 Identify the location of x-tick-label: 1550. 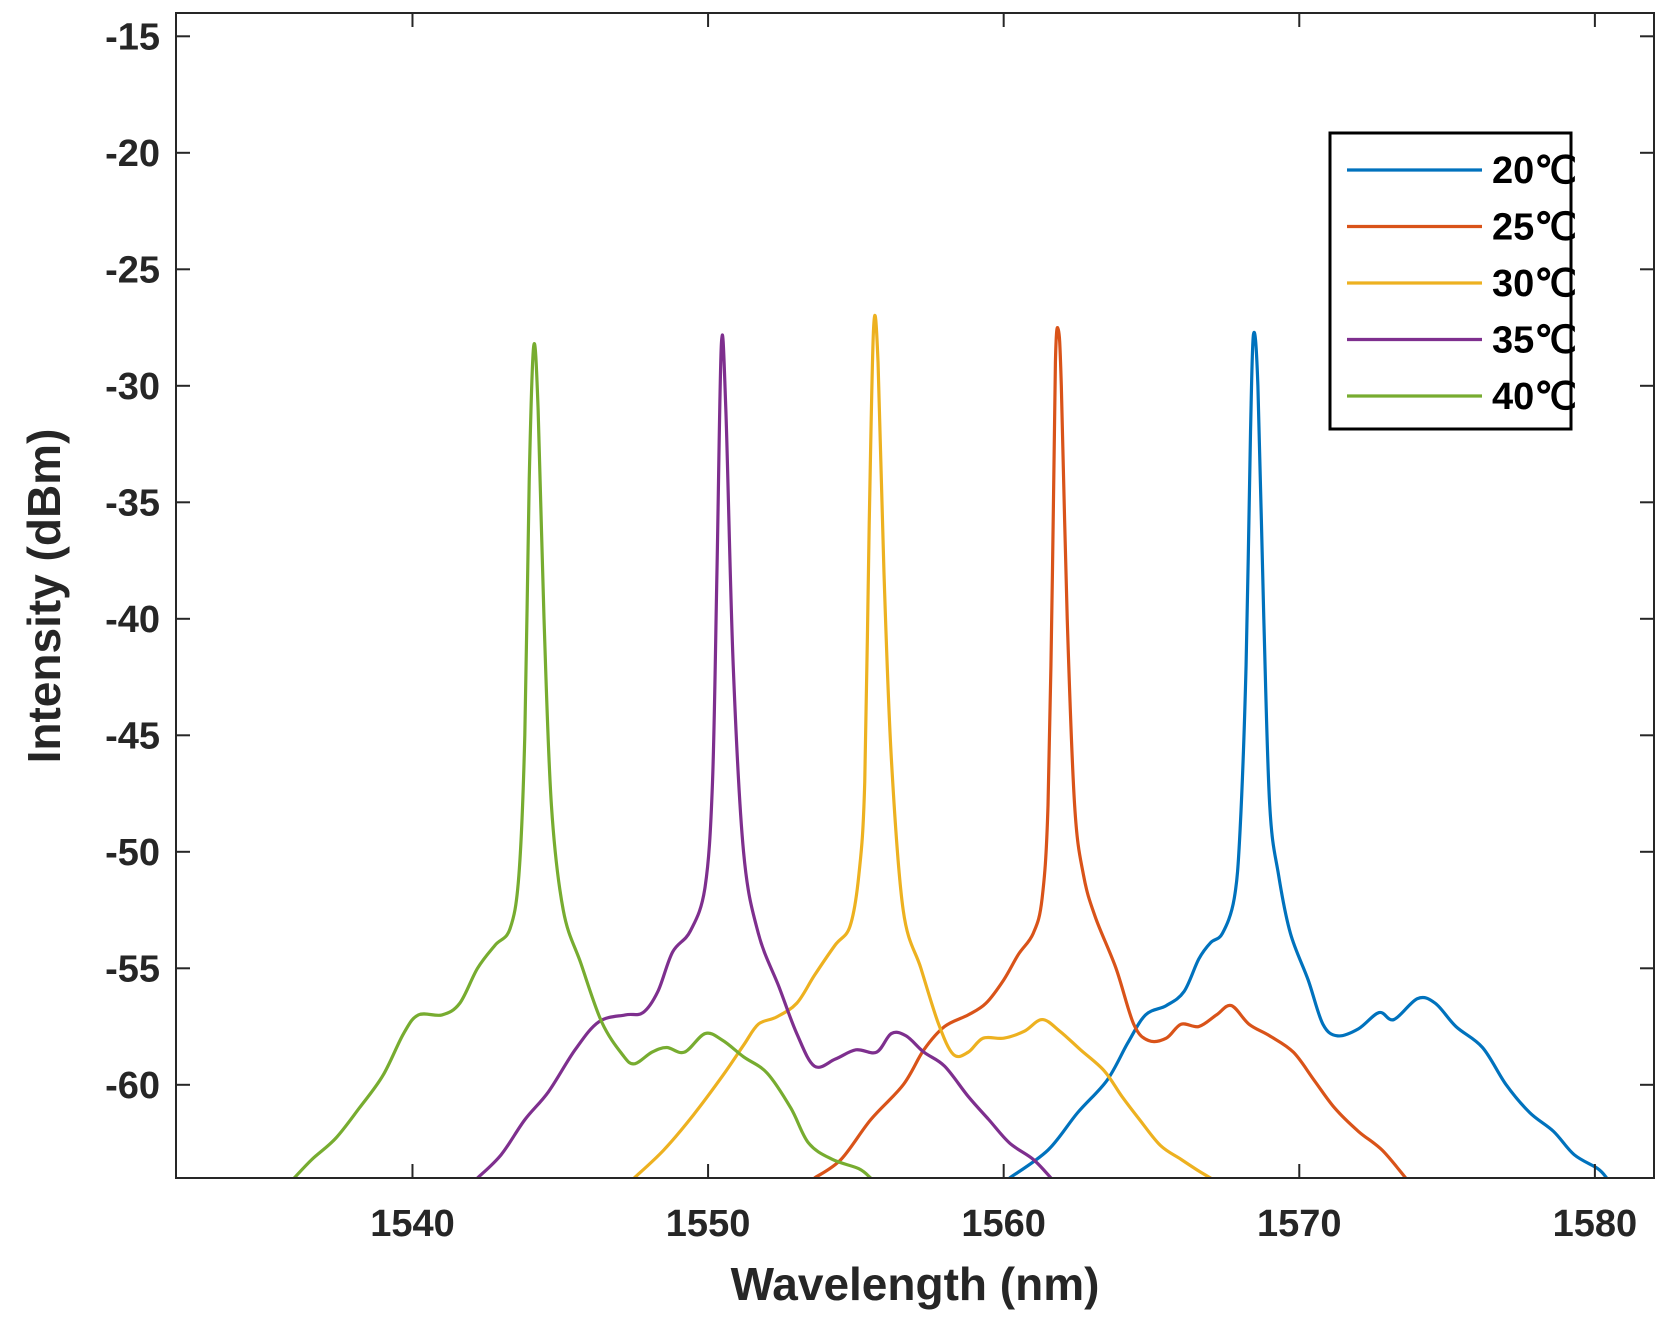
(708, 1224).